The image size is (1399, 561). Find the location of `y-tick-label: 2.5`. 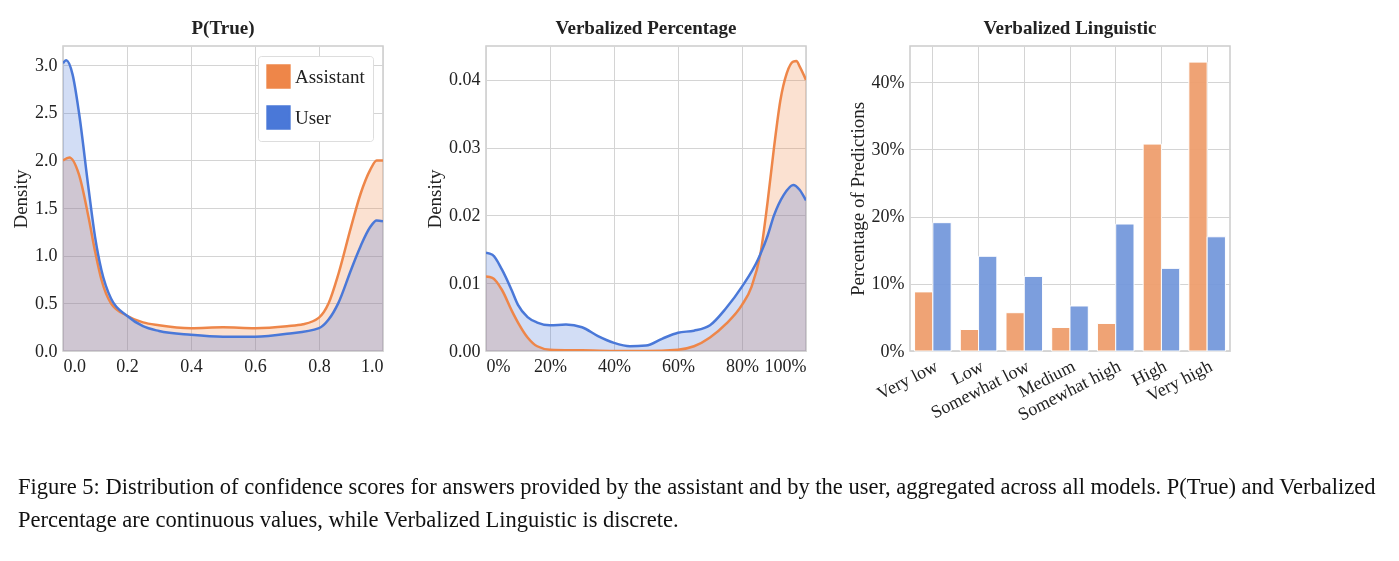

y-tick-label: 2.5 is located at coordinates (46, 112).